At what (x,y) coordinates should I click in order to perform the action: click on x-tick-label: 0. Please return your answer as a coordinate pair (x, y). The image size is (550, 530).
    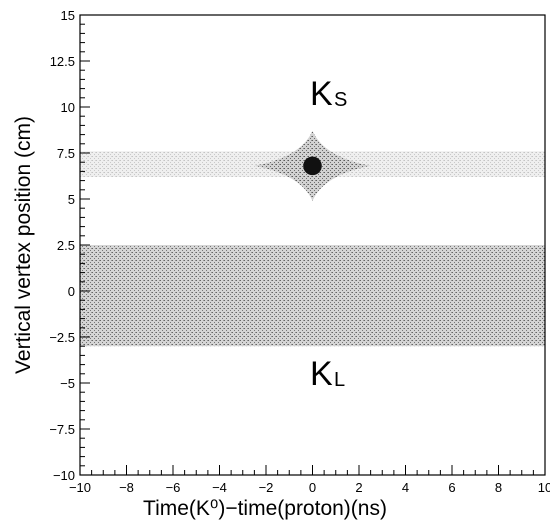
    Looking at the image, I should click on (312, 487).